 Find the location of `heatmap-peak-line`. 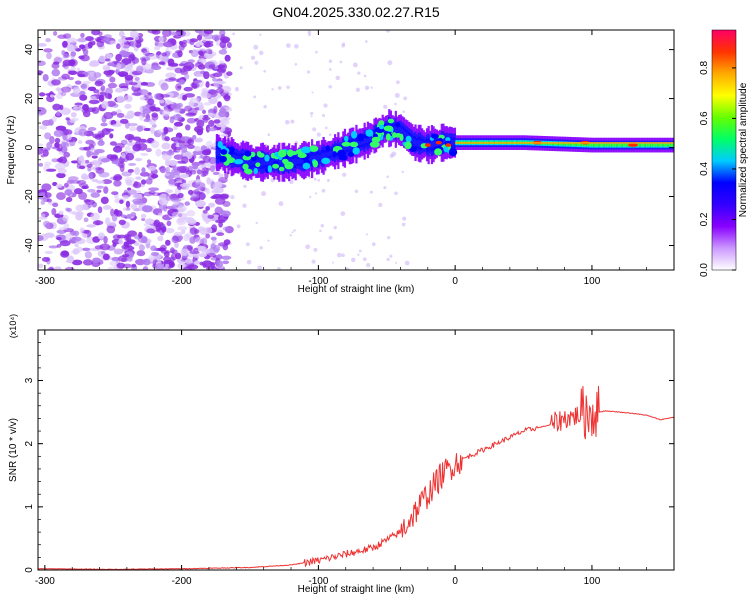

heatmap-peak-line is located at coordinates (564, 143).